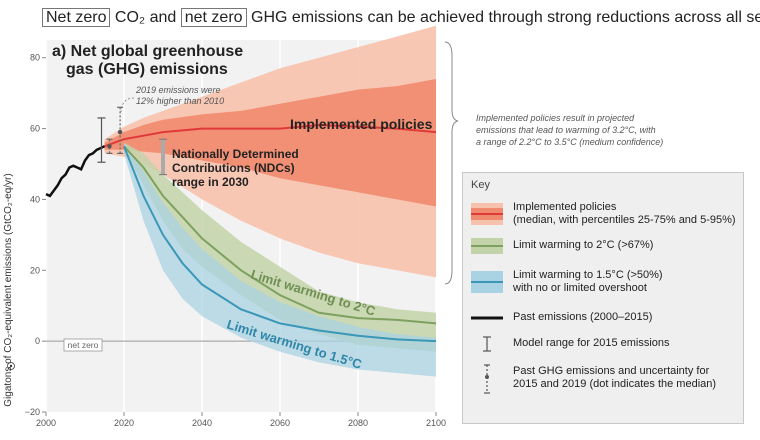 The width and height of the screenshot is (760, 440). I want to click on headline-co2: CO₂ and, so click(145, 17).